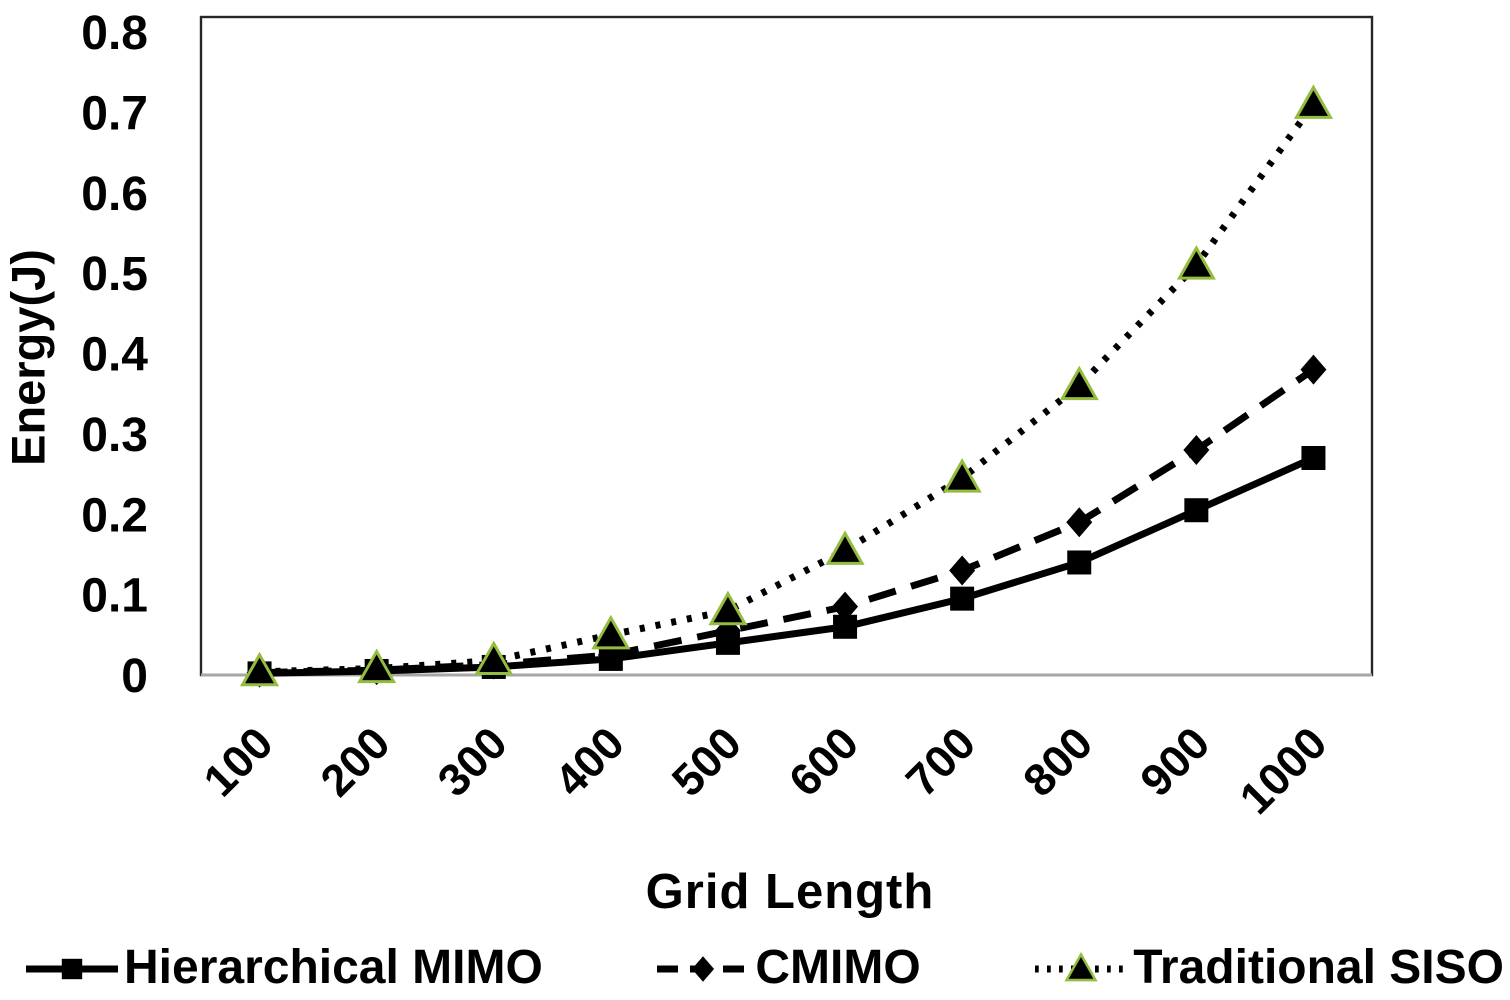 The width and height of the screenshot is (1510, 1000). I want to click on y-axis-tick-labels: 0 0.1 0.2 0.3 0.4 0.5 0.6 0.7 0.8, so click(114, 355).